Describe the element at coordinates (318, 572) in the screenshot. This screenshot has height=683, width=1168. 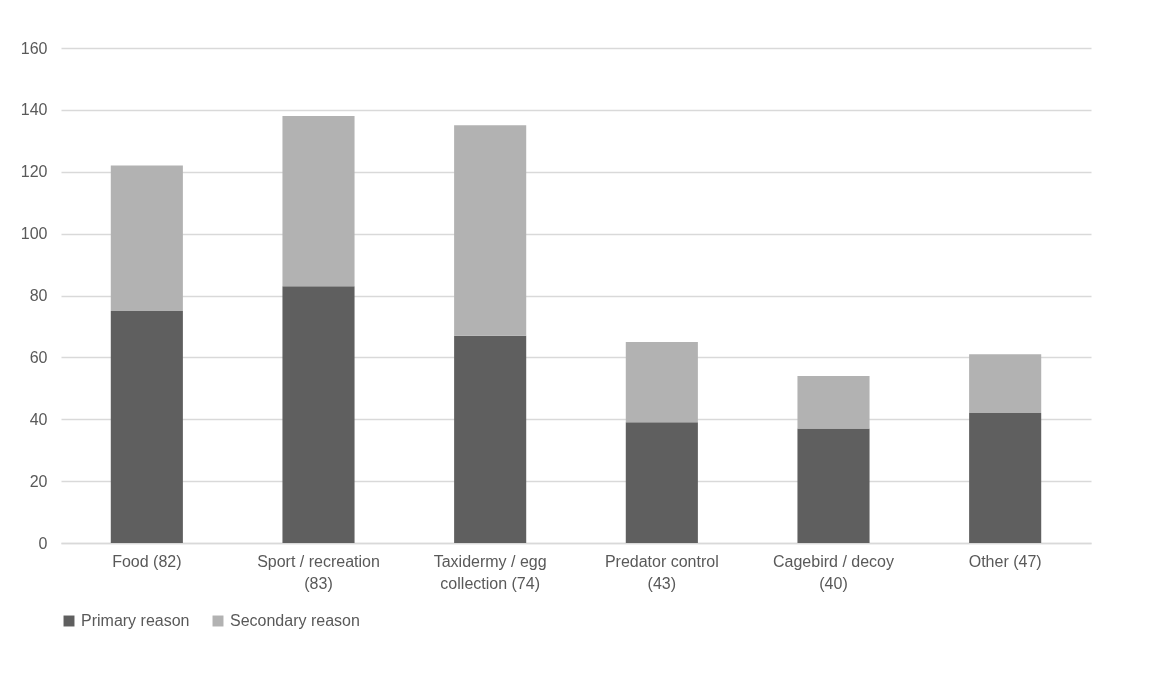
I see `x-tick-label: Sport / recreation (83)` at that location.